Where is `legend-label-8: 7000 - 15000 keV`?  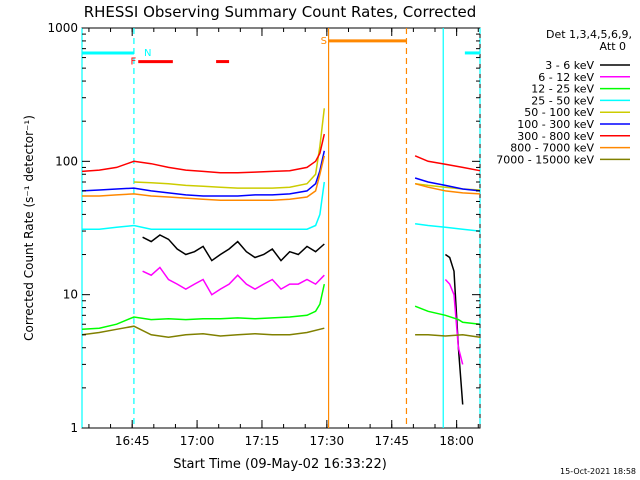 legend-label-8: 7000 - 15000 keV is located at coordinates (545, 159).